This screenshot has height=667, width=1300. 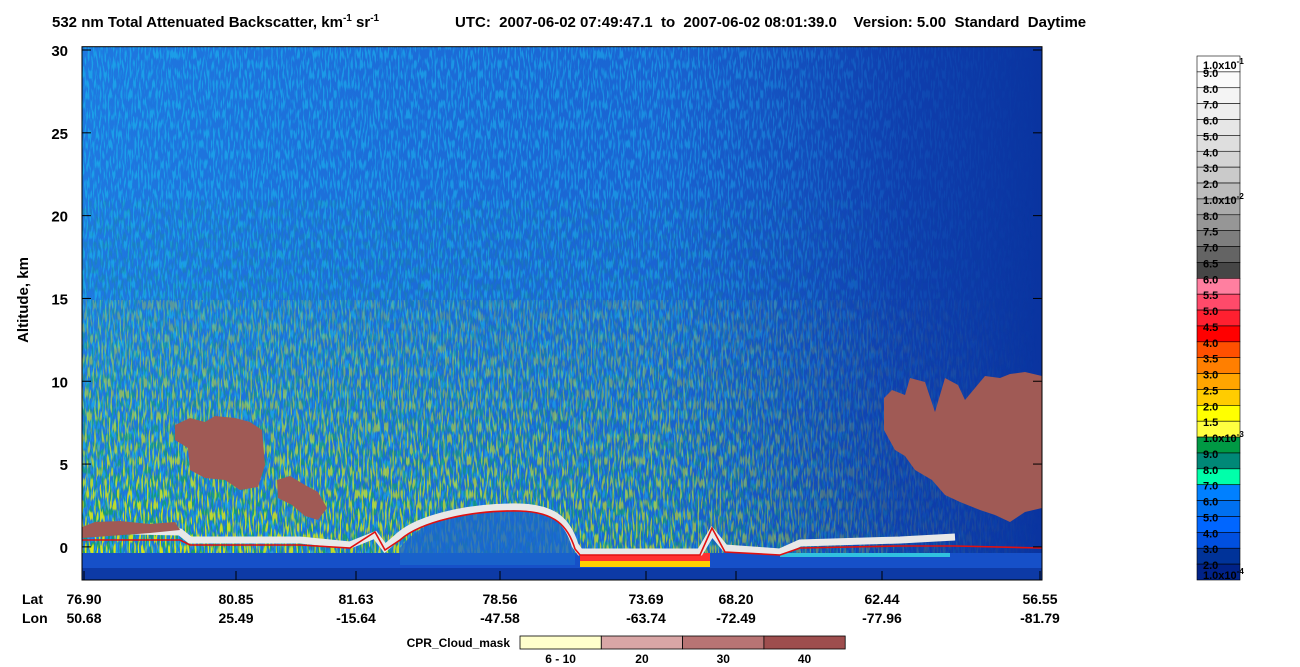 I want to click on y-tick-label: 0, so click(x=64, y=548).